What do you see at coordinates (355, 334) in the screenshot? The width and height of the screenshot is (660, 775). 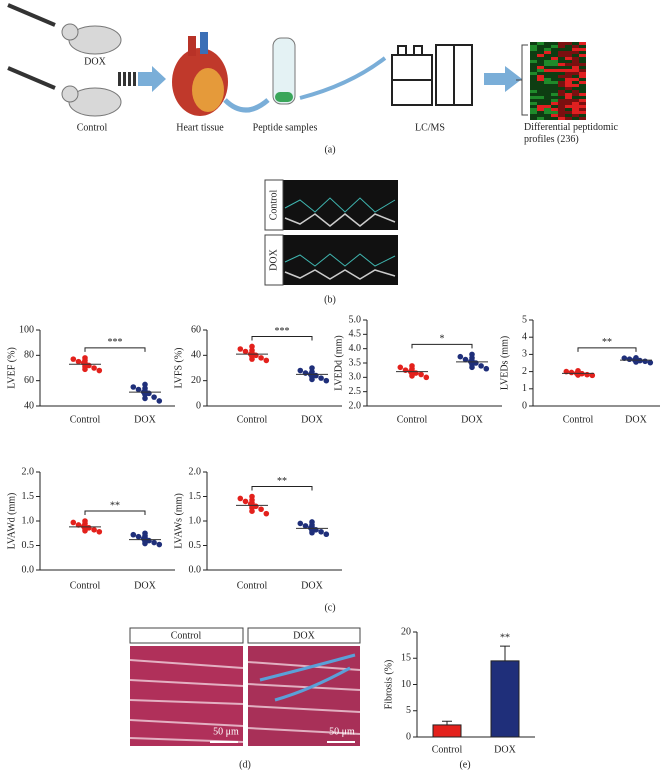 I see `y-tick-label: 4.5` at bounding box center [355, 334].